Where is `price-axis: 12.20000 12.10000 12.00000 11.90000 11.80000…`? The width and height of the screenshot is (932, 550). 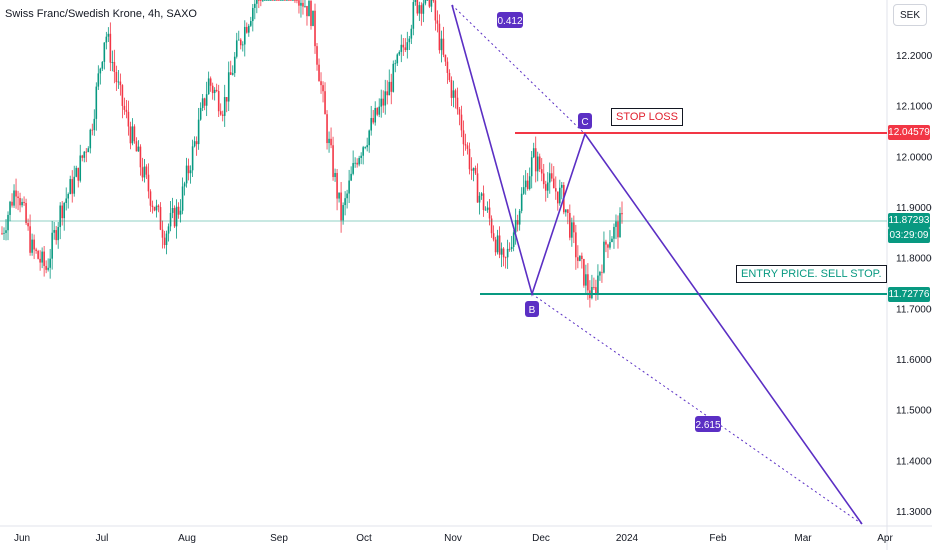 price-axis: 12.20000 12.10000 12.00000 11.90000 11.80000… is located at coordinates (914, 284).